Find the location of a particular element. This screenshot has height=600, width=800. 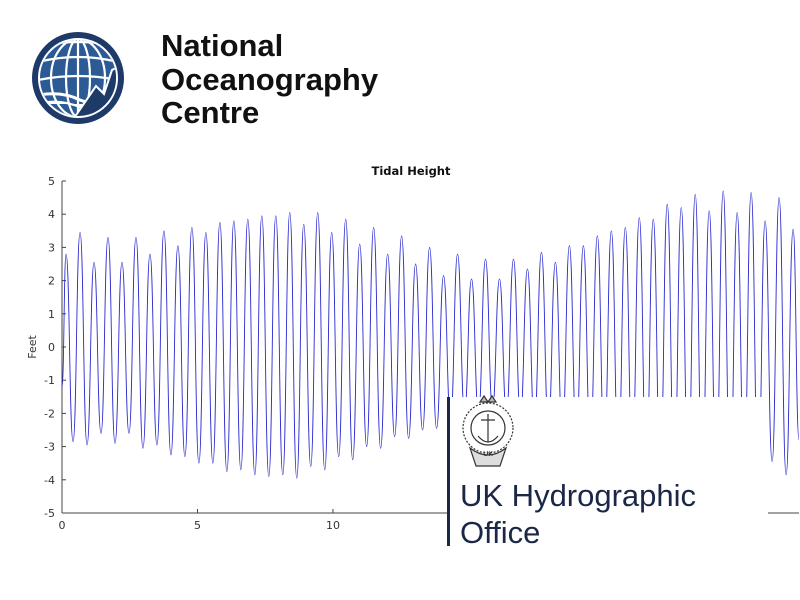

y-tick-label: -4 is located at coordinates (49, 480).